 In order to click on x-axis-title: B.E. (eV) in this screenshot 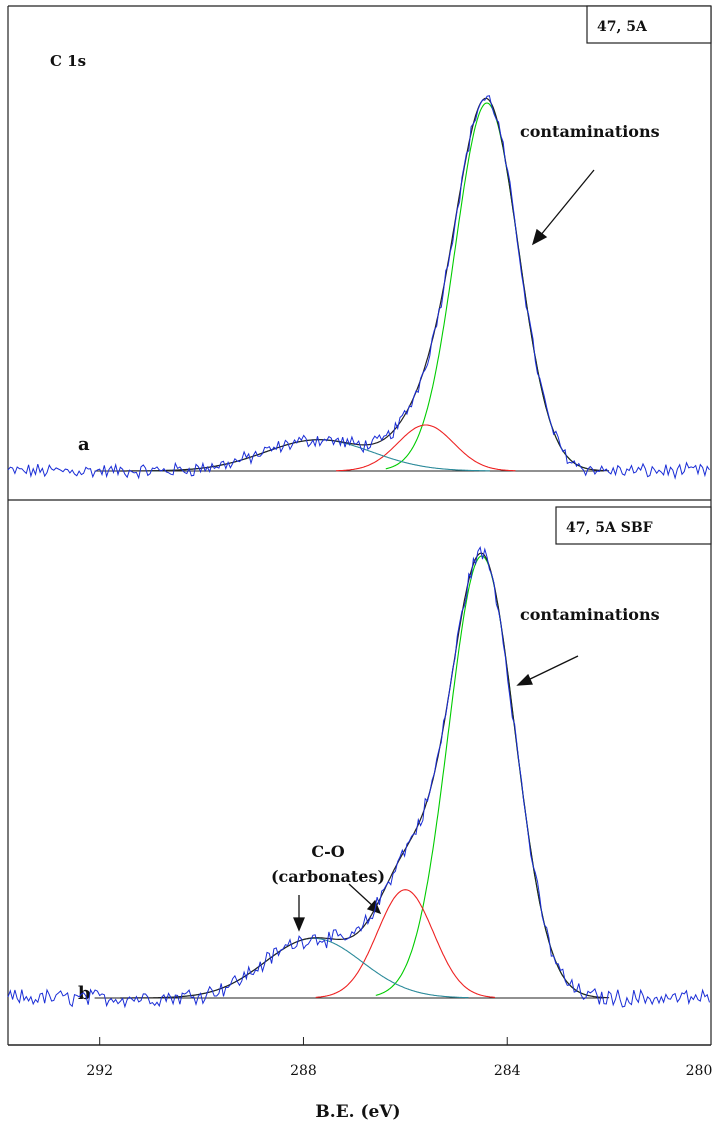, I will do `click(357, 1112)`.